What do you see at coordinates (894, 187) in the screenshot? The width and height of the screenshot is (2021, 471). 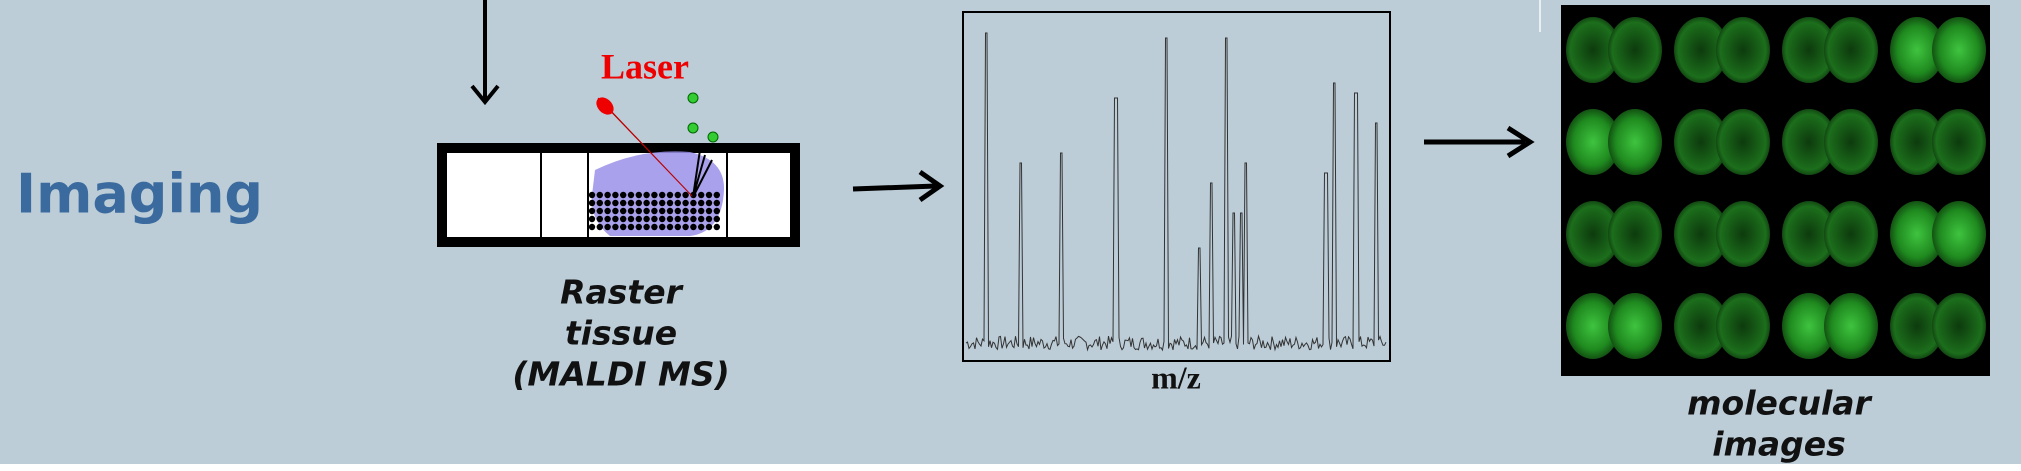 I see `arrow` at bounding box center [894, 187].